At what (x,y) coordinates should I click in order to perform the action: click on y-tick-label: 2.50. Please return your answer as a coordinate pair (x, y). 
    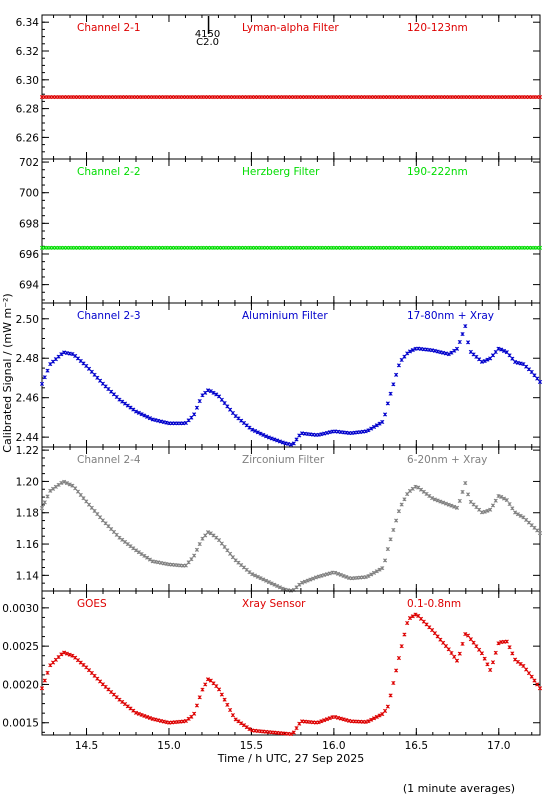
    Looking at the image, I should click on (27, 320).